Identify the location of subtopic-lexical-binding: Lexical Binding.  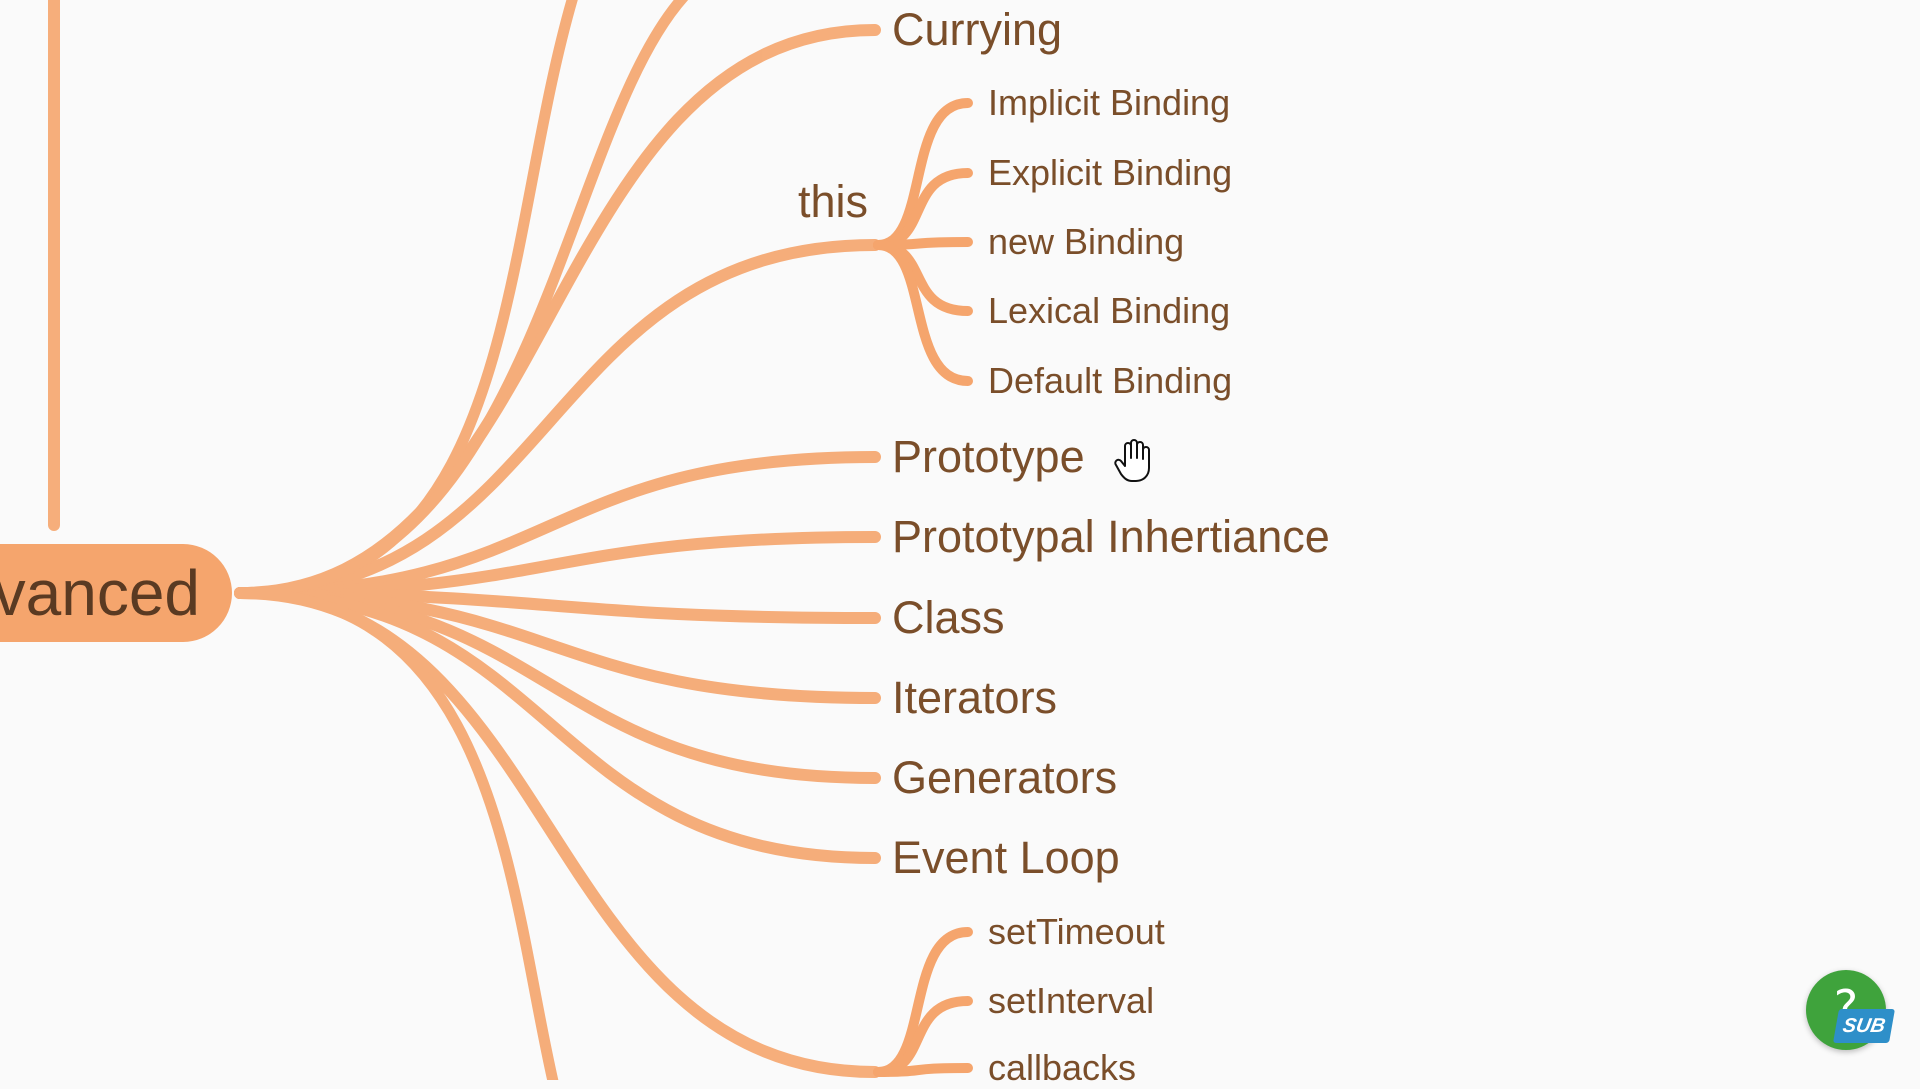
(1109, 310).